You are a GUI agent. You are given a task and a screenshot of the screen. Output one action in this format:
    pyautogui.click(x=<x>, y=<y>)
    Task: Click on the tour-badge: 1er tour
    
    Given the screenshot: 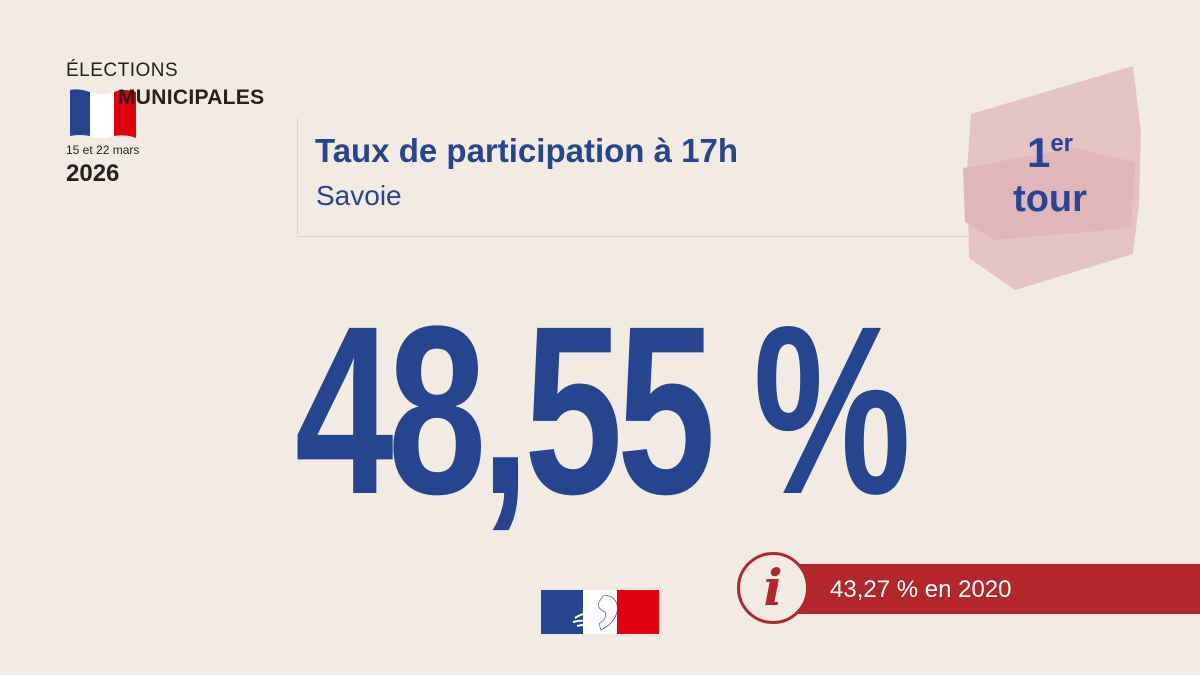 What is the action you would take?
    pyautogui.click(x=1050, y=178)
    